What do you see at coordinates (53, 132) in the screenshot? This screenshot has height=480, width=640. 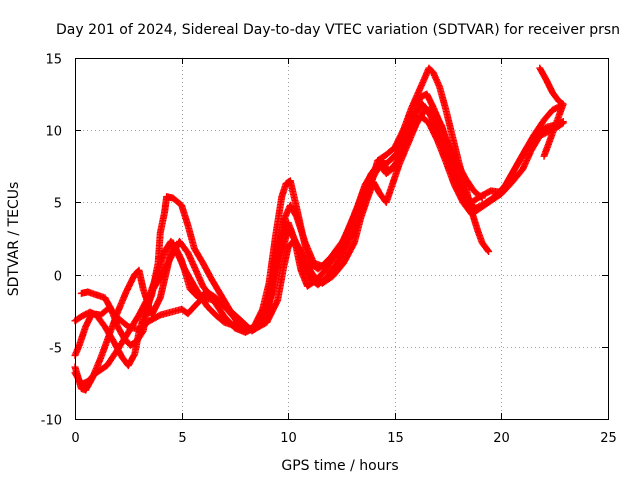 I see `y-tick-label: 10` at bounding box center [53, 132].